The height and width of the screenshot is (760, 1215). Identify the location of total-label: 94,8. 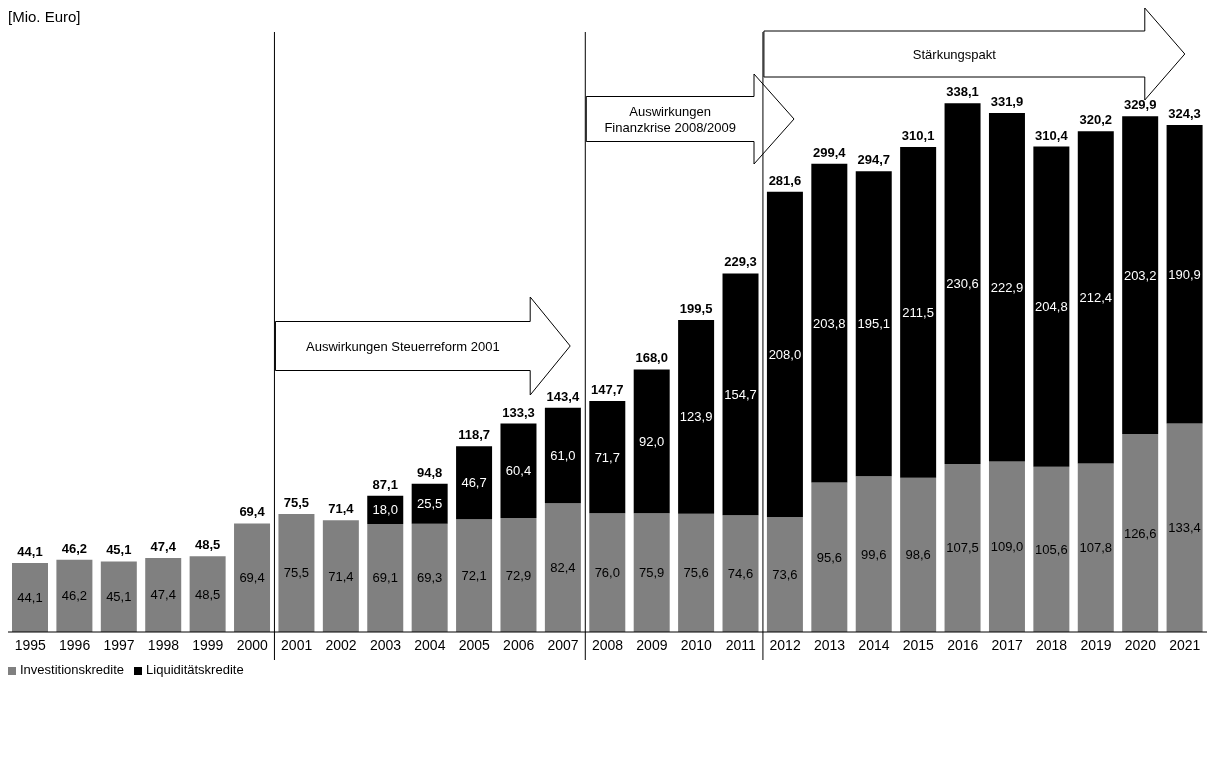
(430, 472).